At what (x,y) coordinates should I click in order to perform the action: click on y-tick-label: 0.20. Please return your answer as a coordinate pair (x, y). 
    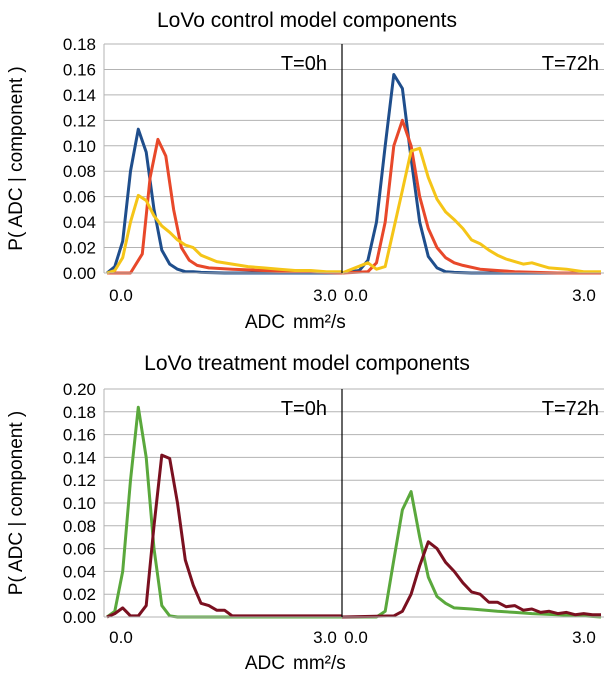
    Looking at the image, I should click on (79, 389).